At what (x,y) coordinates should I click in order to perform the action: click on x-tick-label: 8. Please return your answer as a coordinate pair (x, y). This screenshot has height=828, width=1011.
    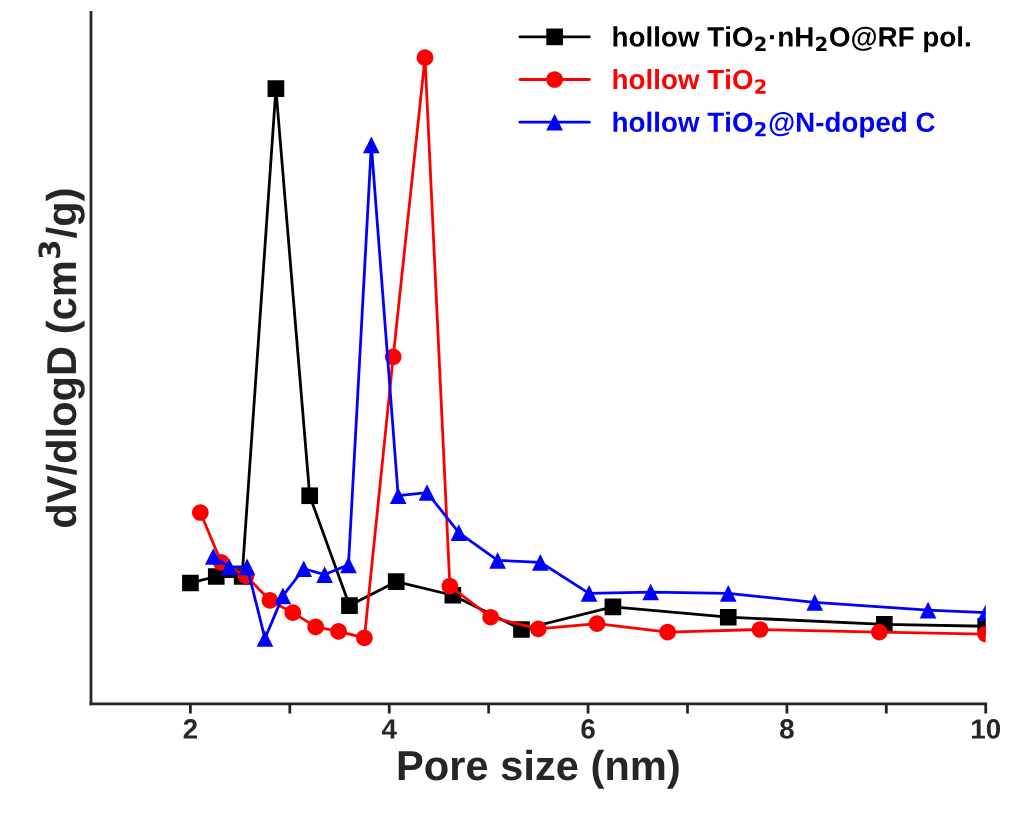
    Looking at the image, I should click on (787, 729).